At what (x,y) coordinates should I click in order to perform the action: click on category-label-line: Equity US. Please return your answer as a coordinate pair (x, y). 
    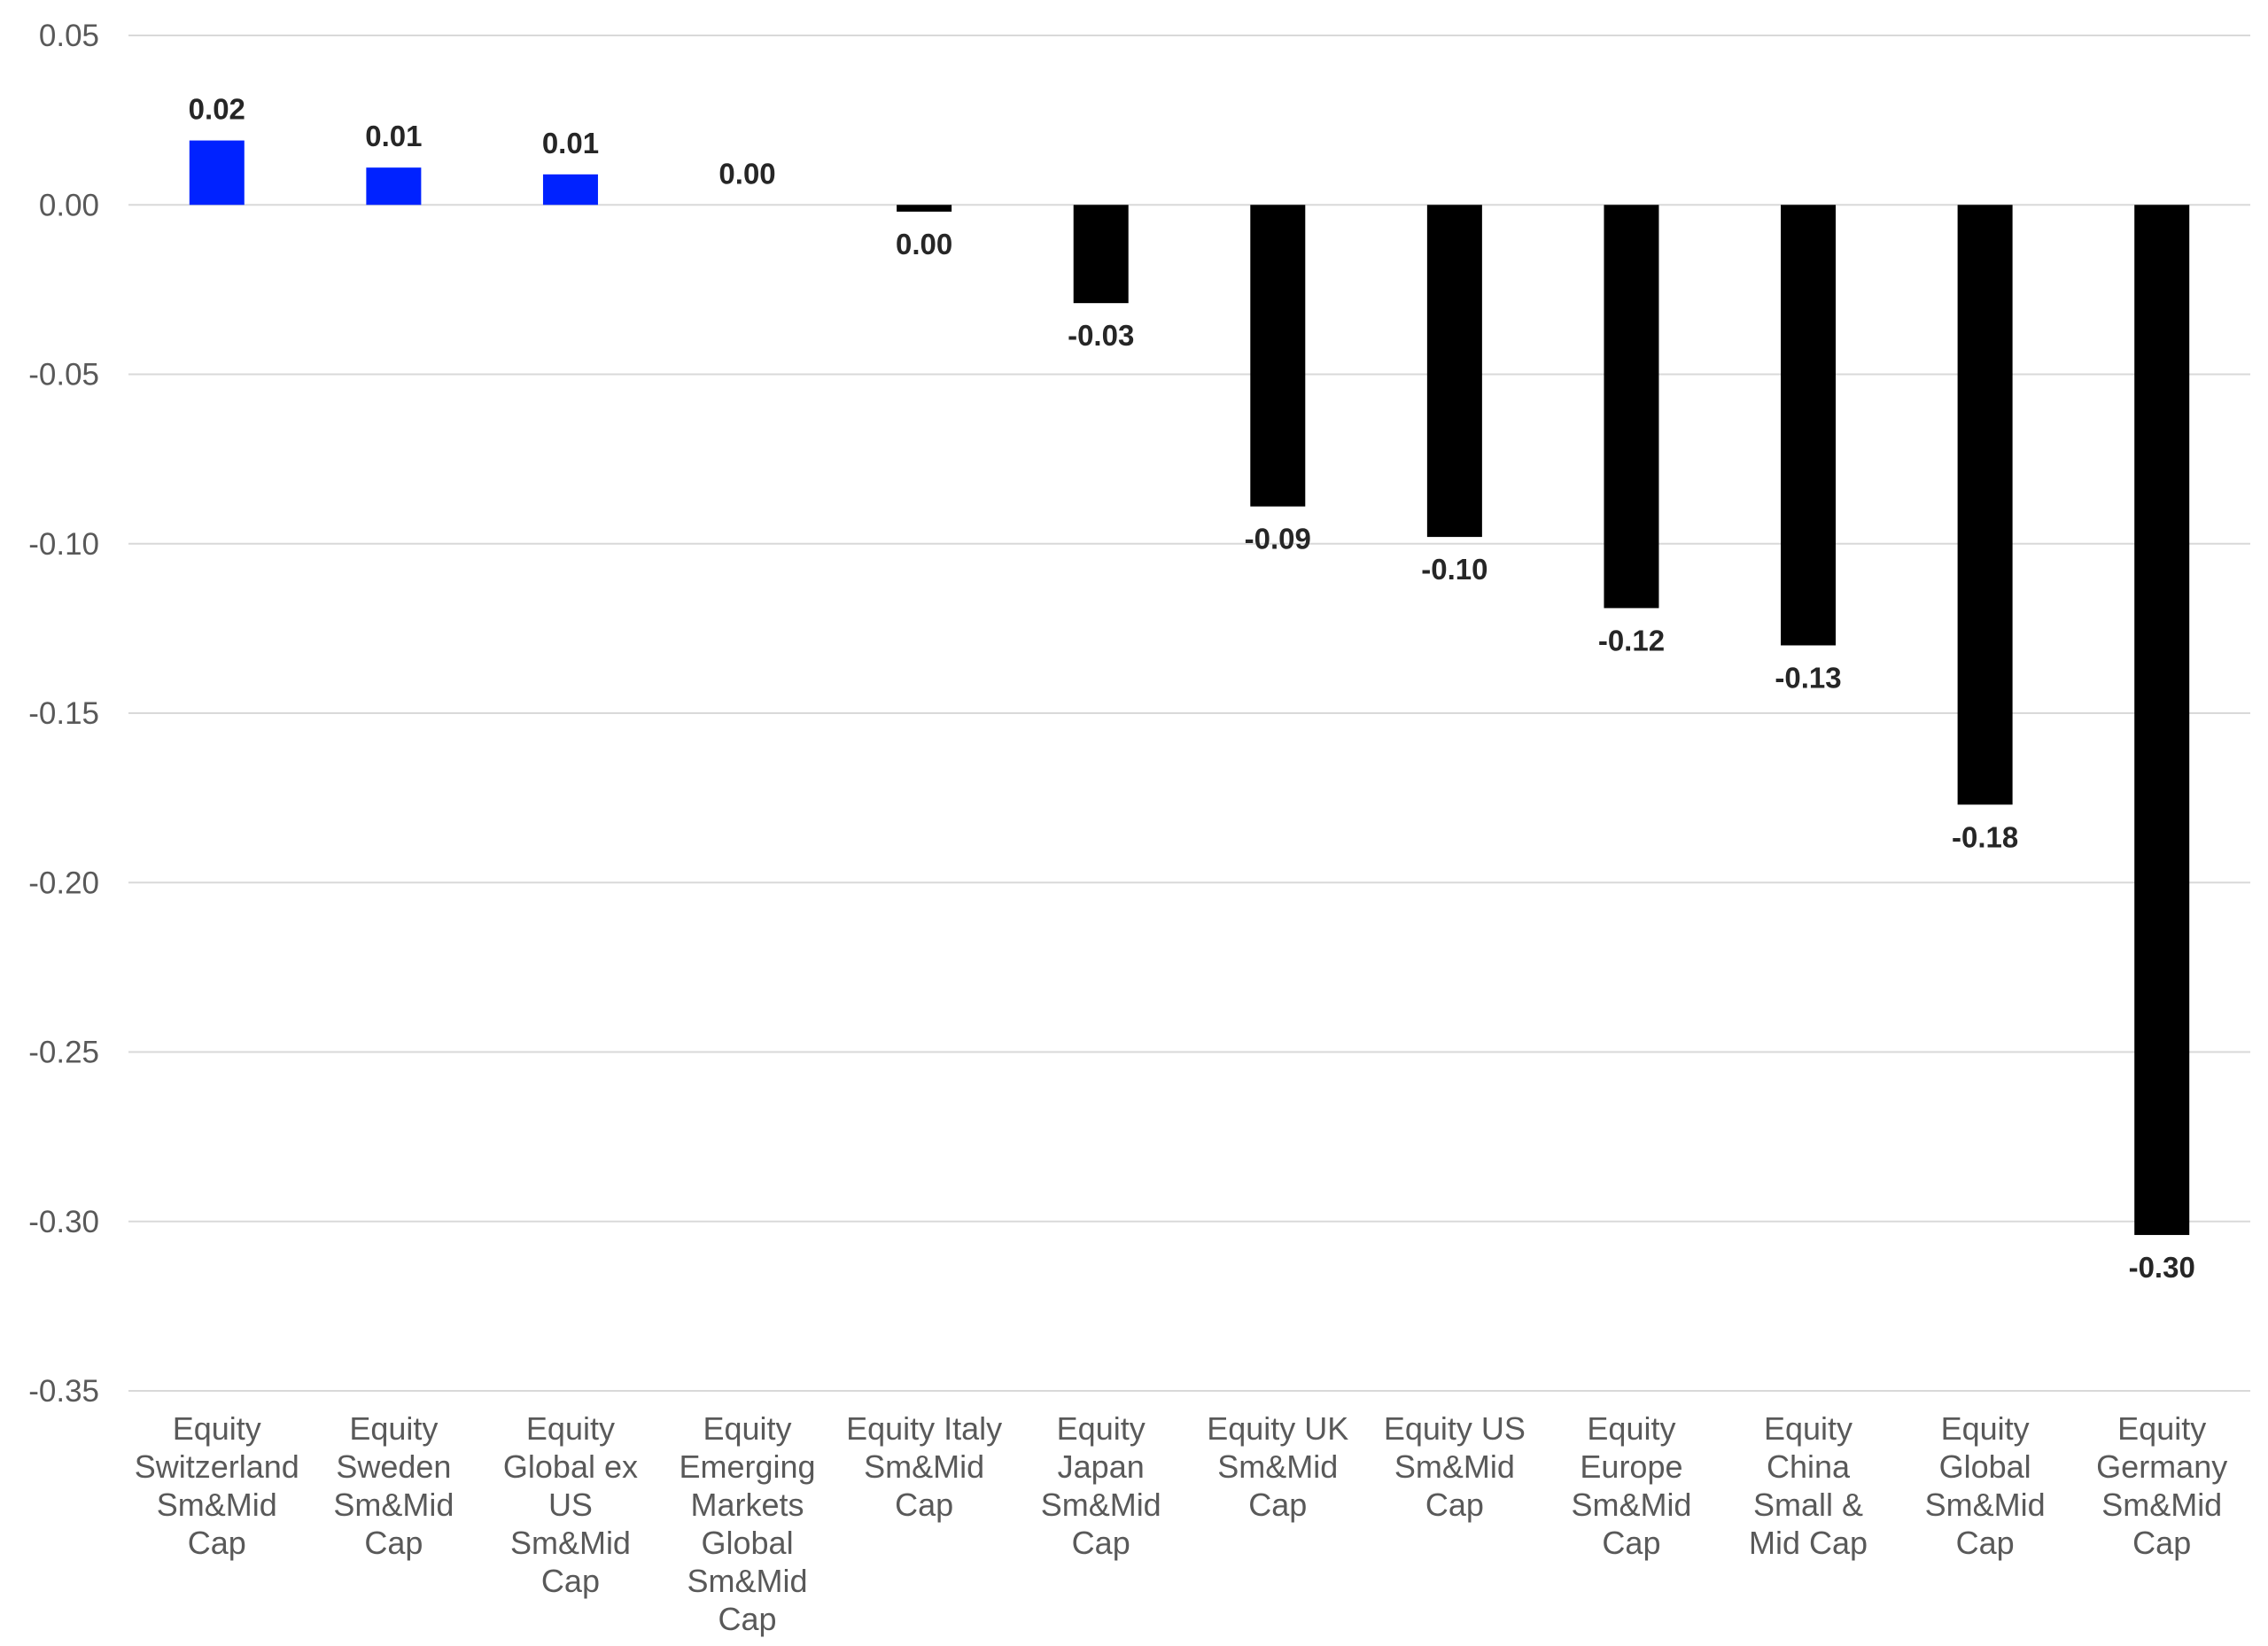
    Looking at the image, I should click on (1455, 1428).